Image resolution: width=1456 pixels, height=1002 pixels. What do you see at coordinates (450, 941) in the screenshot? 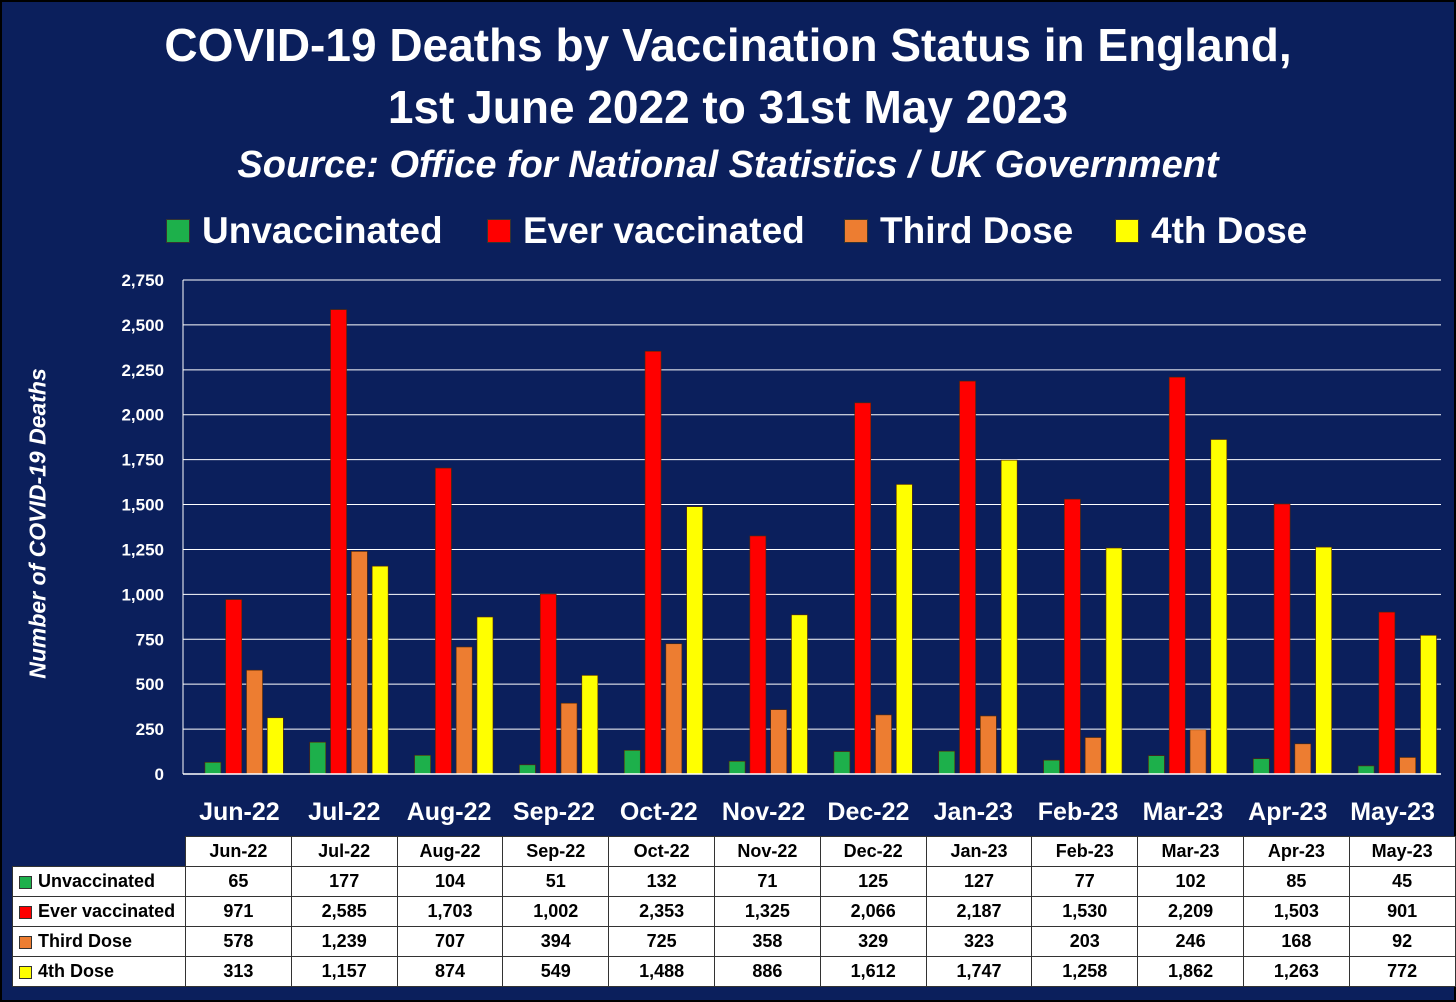
I see `table-cell: 707` at bounding box center [450, 941].